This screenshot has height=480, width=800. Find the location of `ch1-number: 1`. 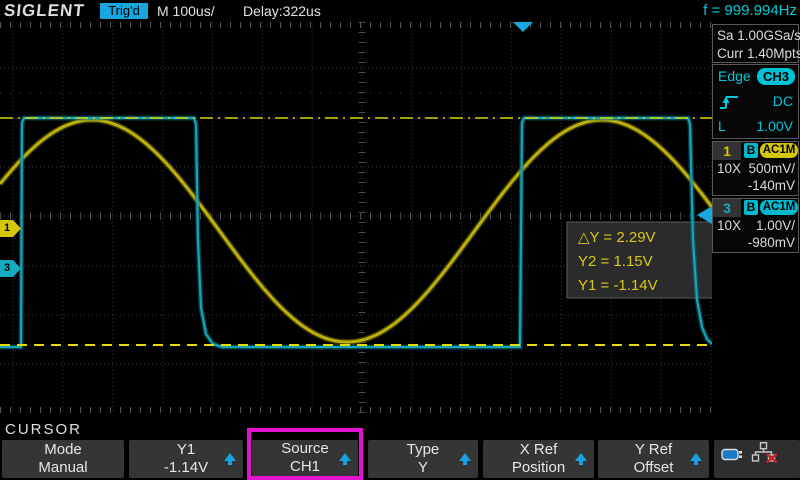

ch1-number: 1 is located at coordinates (727, 151).